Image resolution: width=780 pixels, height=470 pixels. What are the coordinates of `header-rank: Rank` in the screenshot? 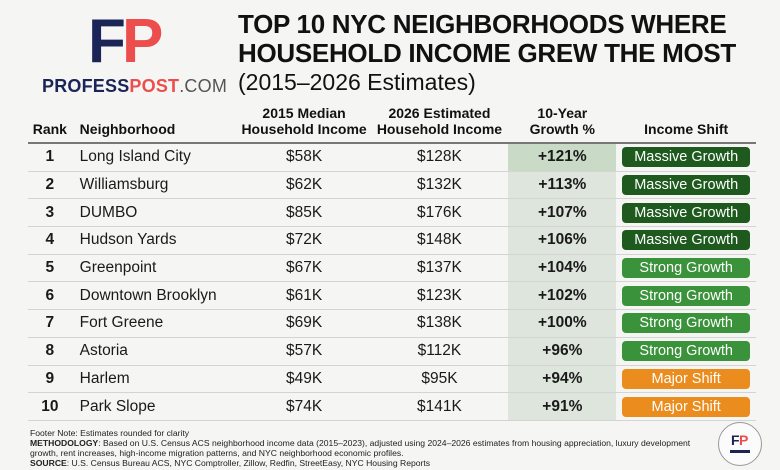 It's located at (50, 123).